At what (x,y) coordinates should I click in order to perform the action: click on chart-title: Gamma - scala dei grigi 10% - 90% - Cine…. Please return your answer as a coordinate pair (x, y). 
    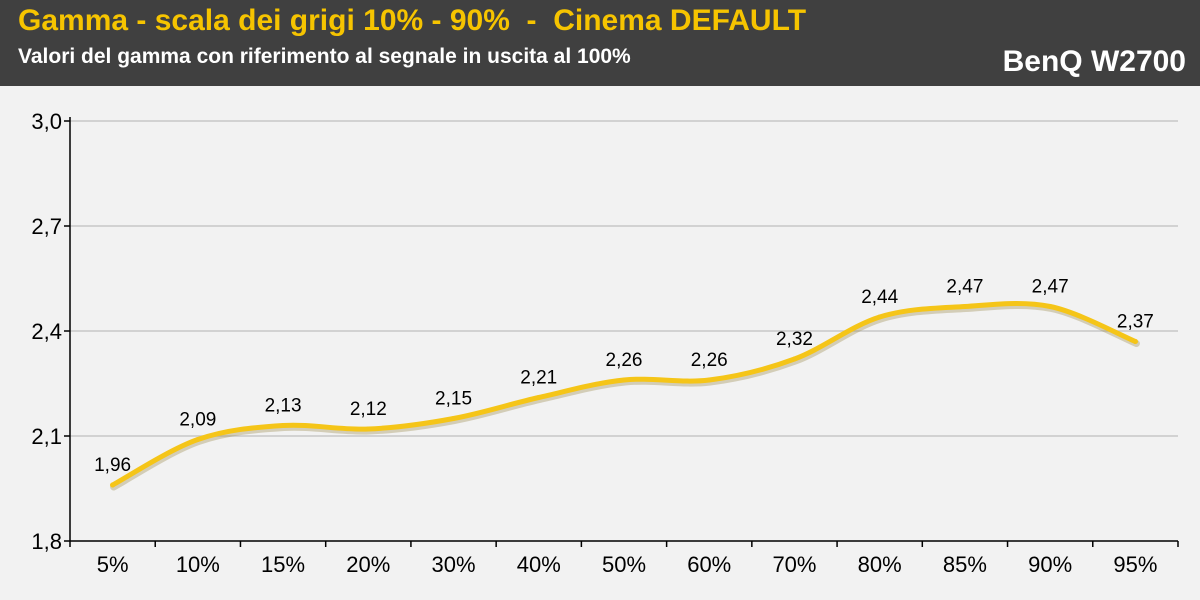
    Looking at the image, I should click on (412, 20).